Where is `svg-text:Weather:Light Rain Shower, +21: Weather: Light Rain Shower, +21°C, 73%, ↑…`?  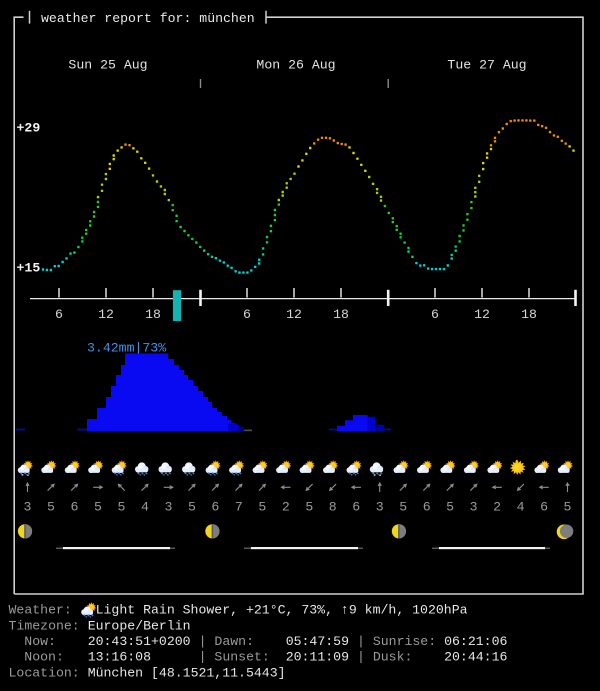 svg-text:Weather:Light Rain Shower, +21: Weather: Light Rain Shower, +21°C, 73%, ↑… is located at coordinates (238, 610).